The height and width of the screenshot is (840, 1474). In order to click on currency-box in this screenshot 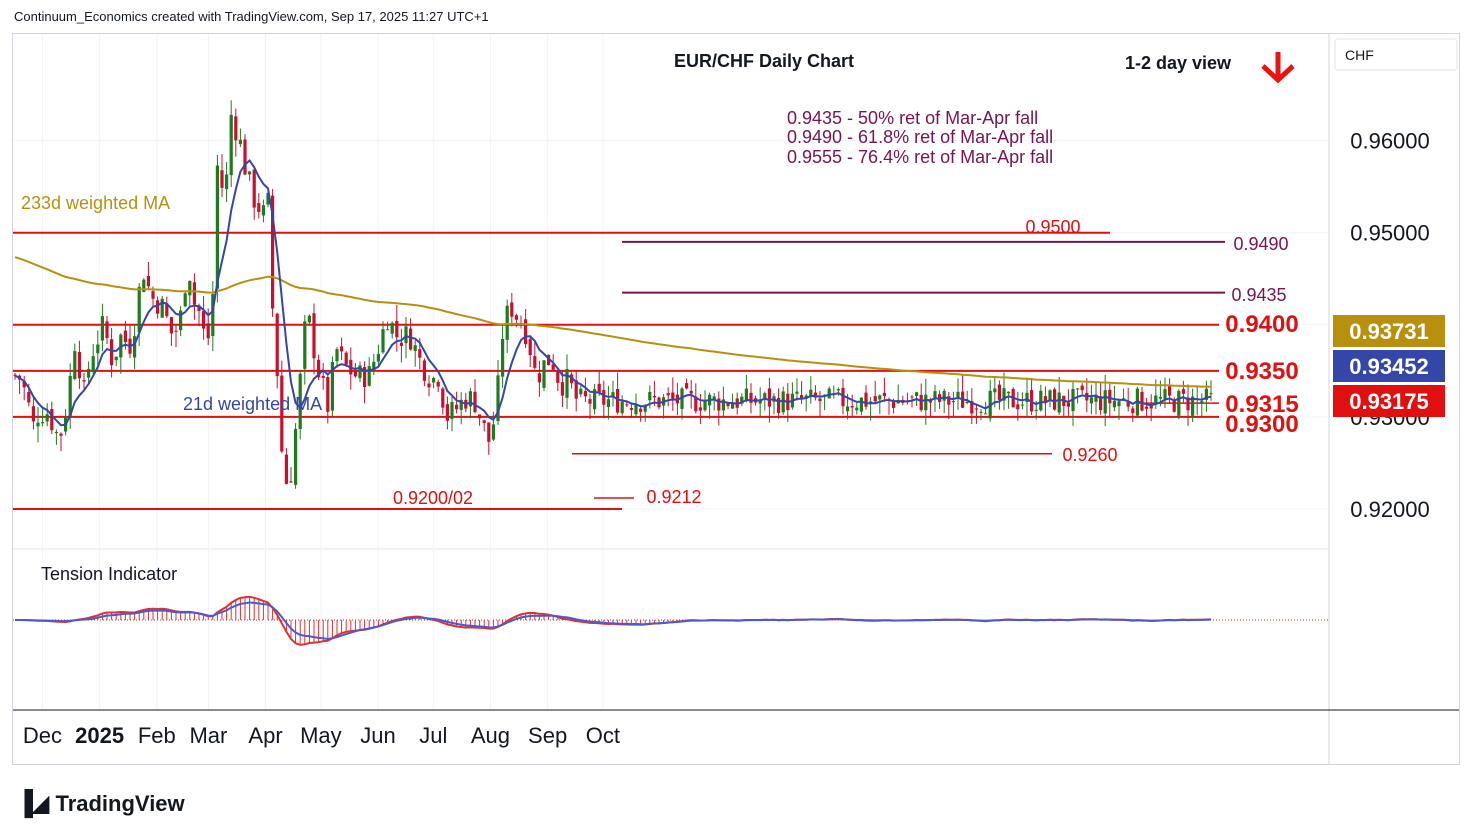, I will do `click(1396, 54)`.